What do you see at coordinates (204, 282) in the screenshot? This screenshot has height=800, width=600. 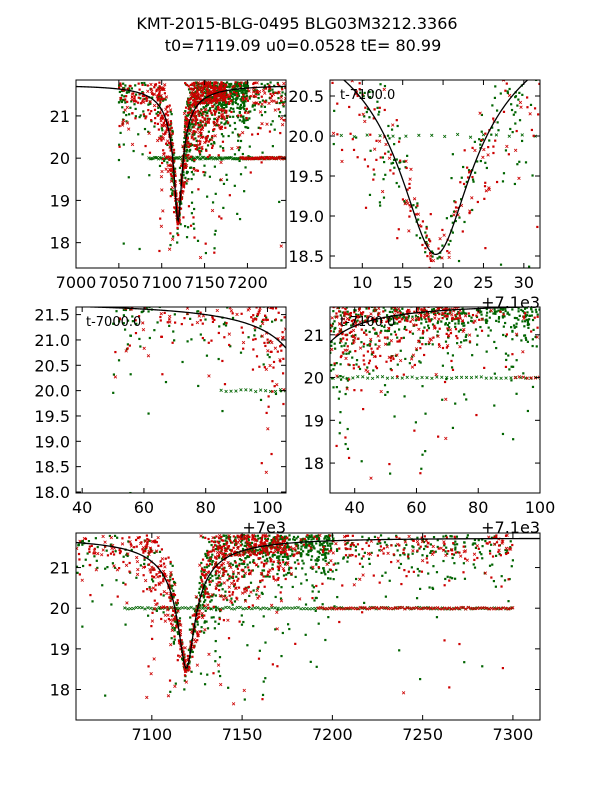 I see `x-tick-label: 7150` at bounding box center [204, 282].